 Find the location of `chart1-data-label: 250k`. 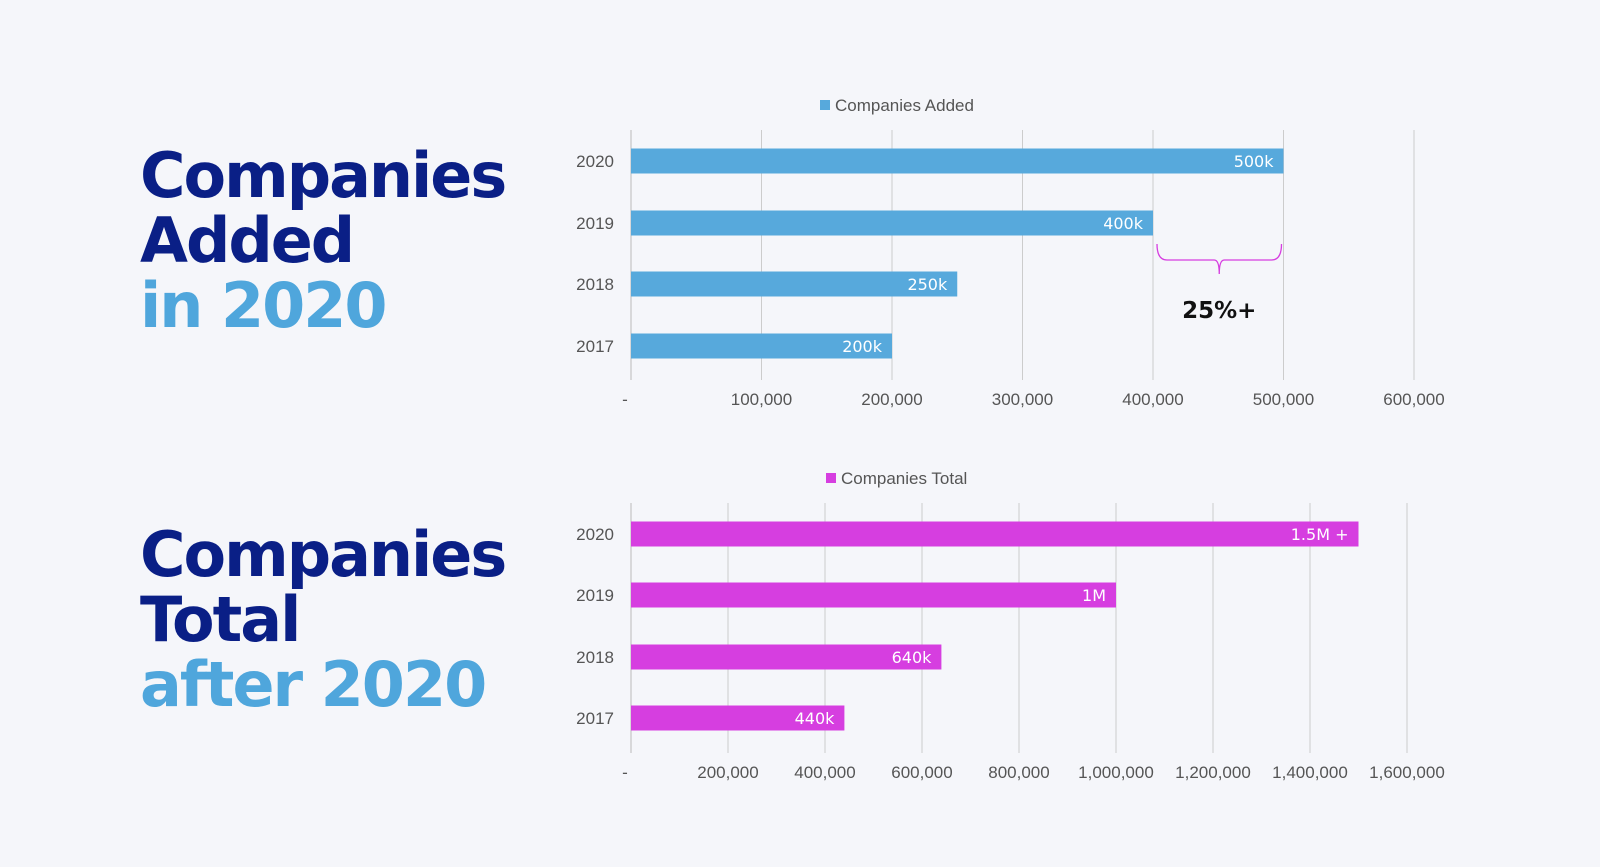

chart1-data-label: 250k is located at coordinates (927, 284).